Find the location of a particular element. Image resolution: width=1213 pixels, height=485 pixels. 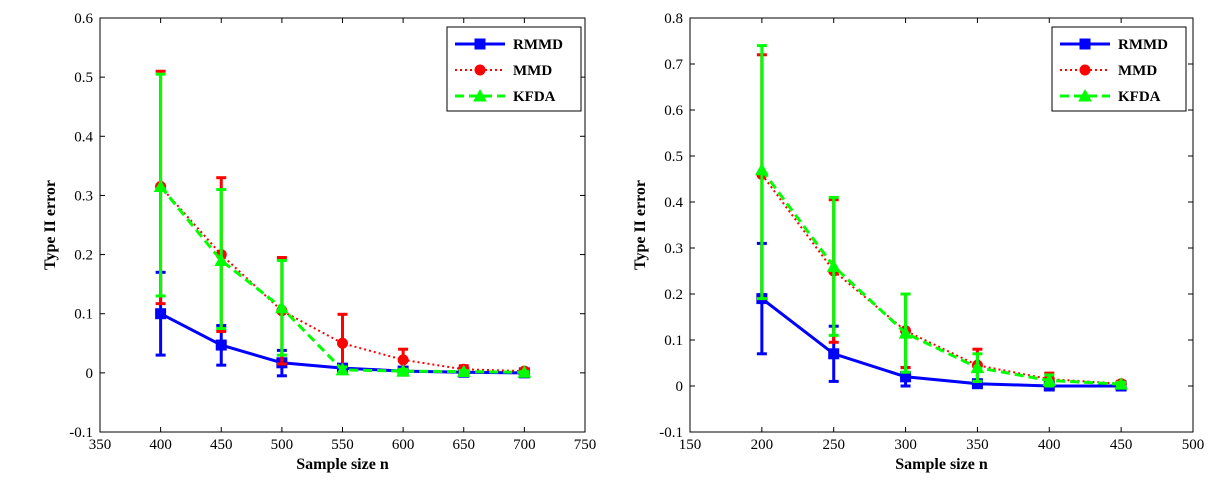

series-line-mmd is located at coordinates (941, 279).